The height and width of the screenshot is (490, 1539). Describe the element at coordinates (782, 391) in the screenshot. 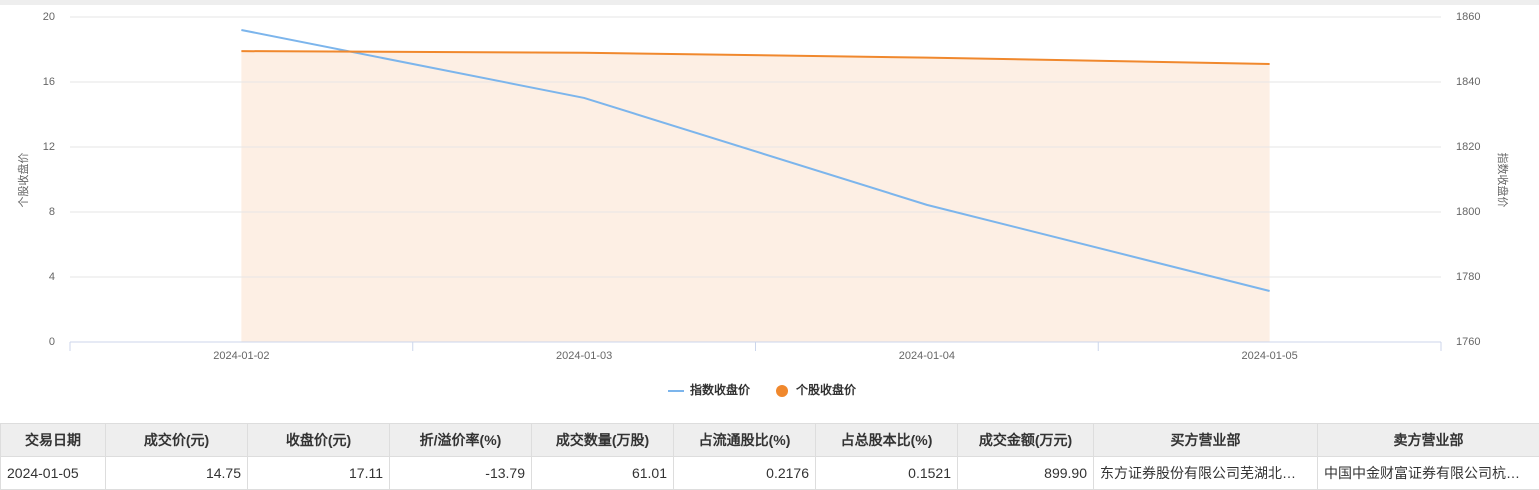

I see `legend-symbol` at that location.